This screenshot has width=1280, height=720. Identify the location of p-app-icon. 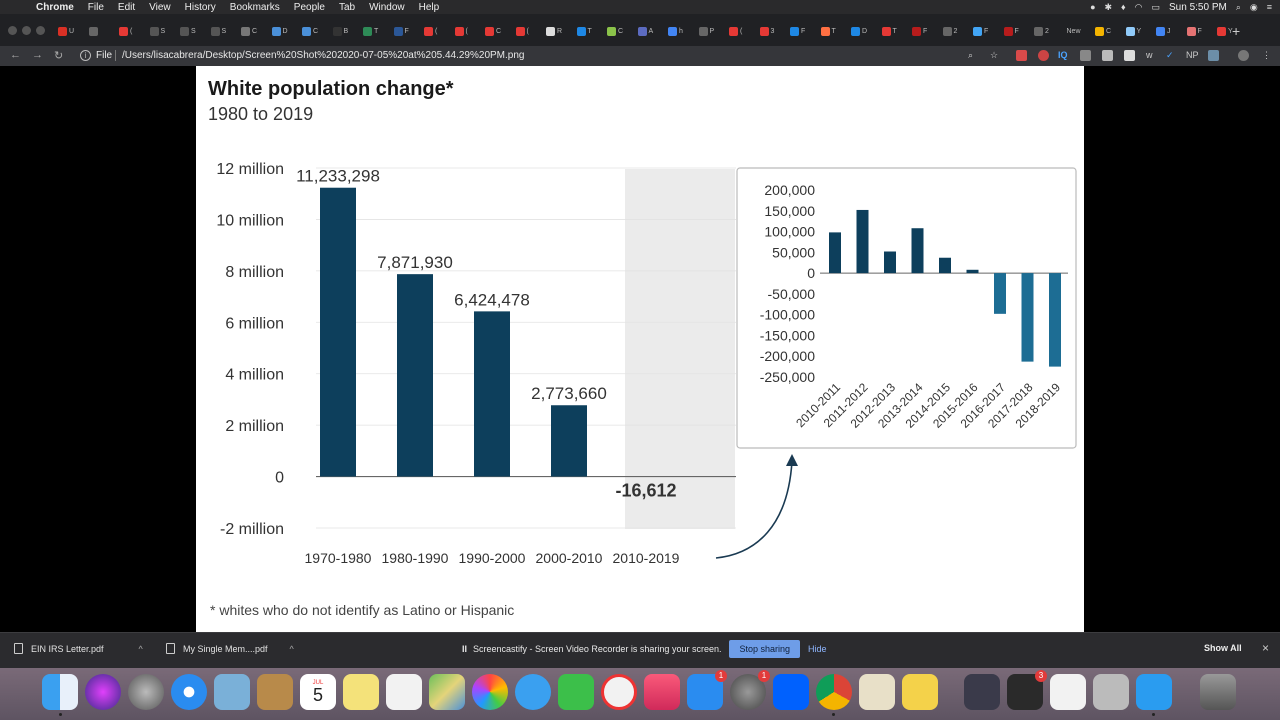
(1154, 692).